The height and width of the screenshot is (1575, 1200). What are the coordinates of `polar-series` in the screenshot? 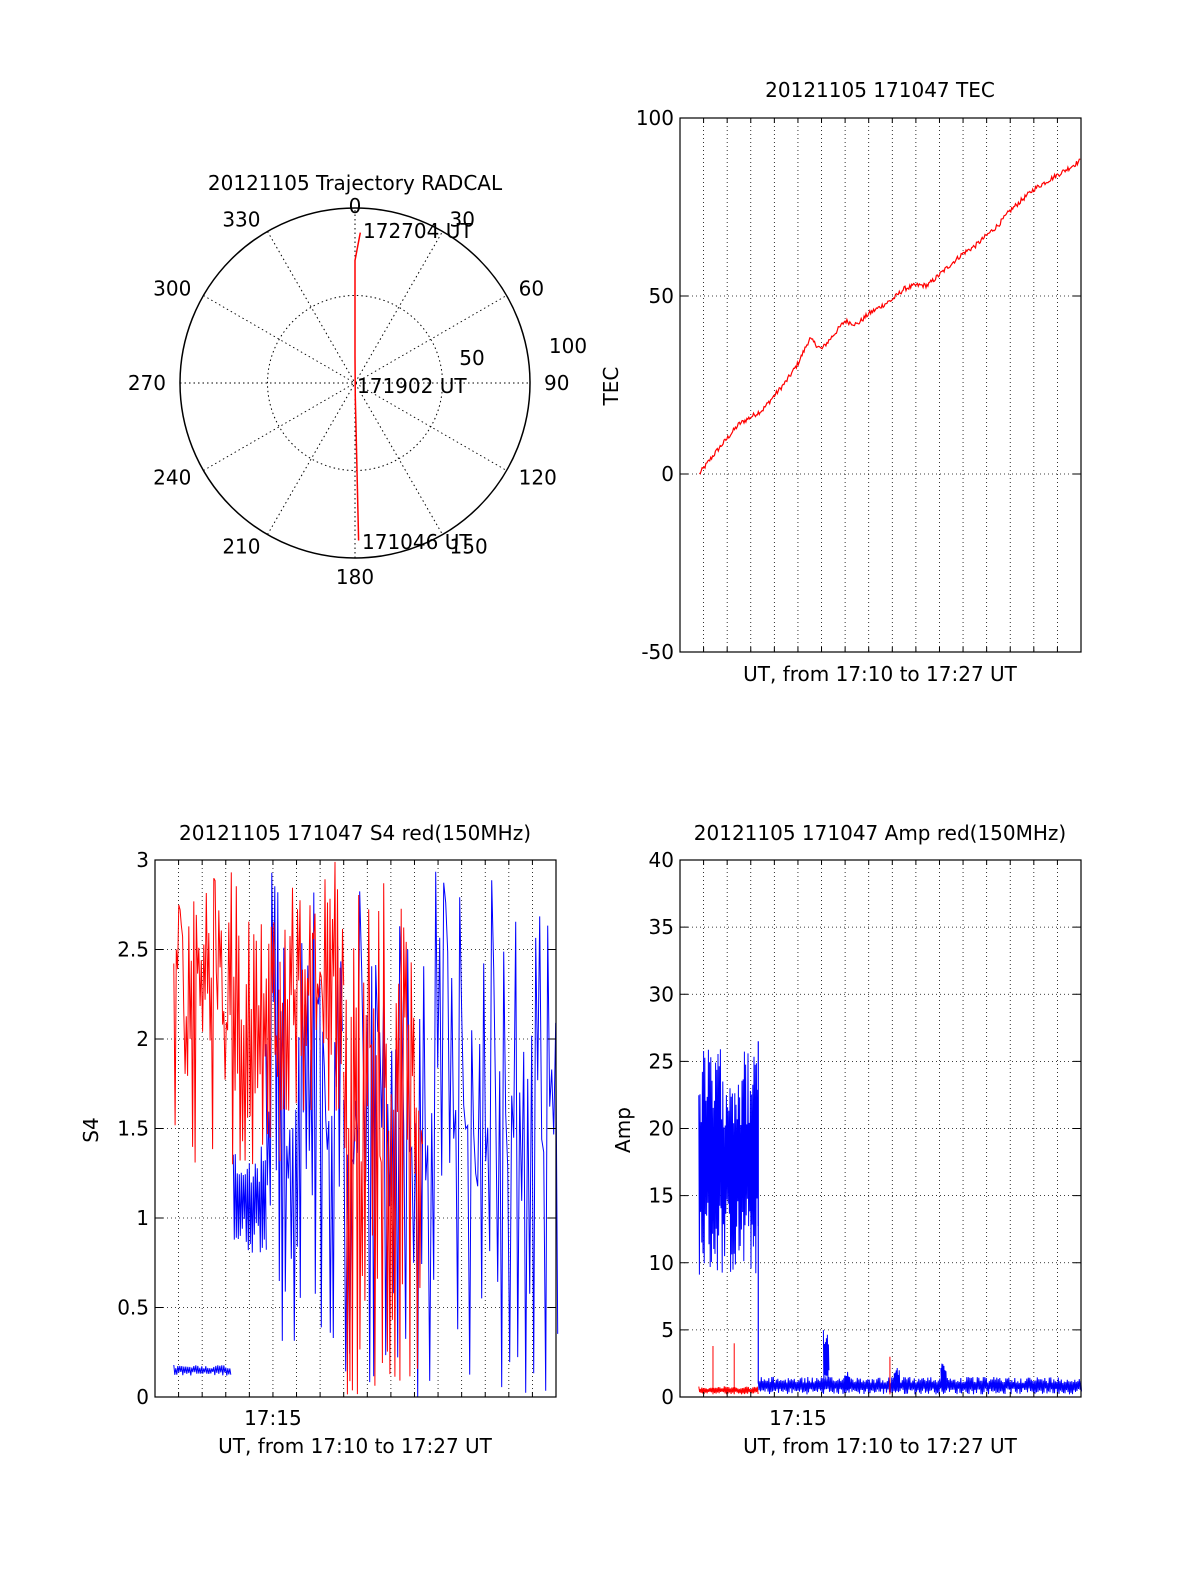 It's located at (358, 386).